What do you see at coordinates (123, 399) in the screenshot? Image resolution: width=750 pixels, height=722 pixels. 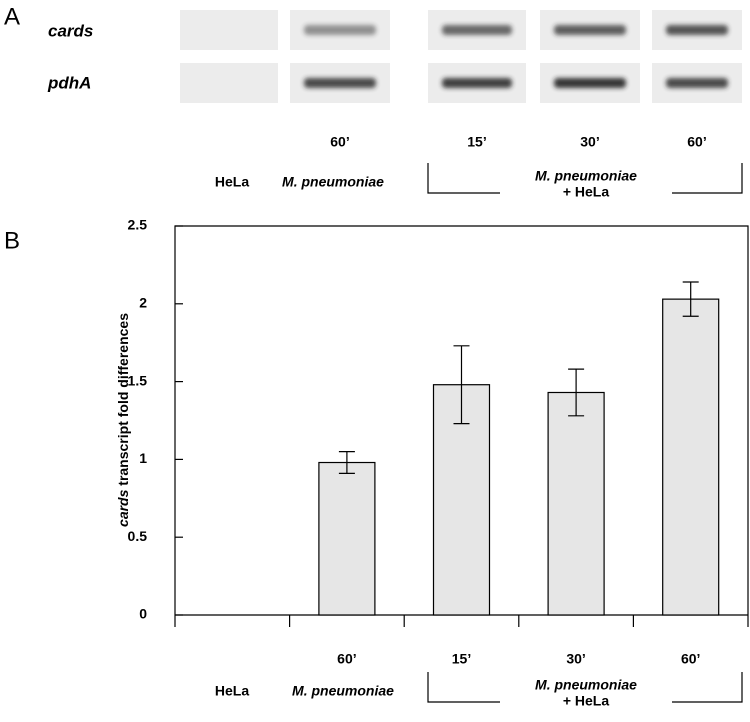 I see `y-axis-label-text: transcript fold differences` at bounding box center [123, 399].